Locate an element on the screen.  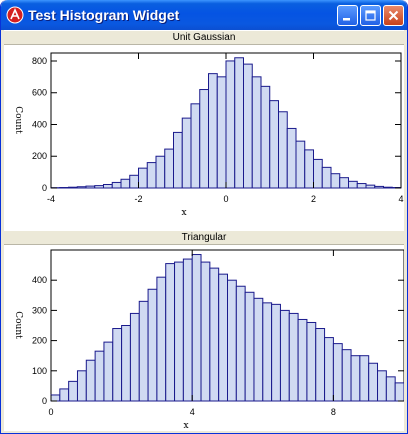
title-bar: Test Histogram Widget is located at coordinates (204, 15).